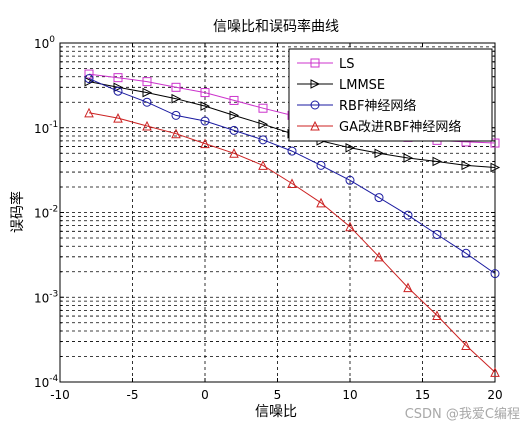  What do you see at coordinates (349, 395) in the screenshot?
I see `x-tick-label: 10` at bounding box center [349, 395].